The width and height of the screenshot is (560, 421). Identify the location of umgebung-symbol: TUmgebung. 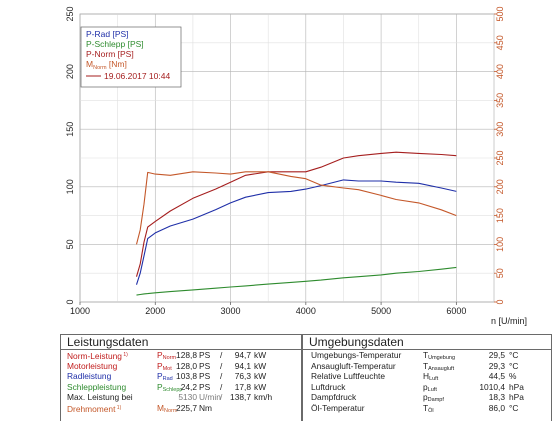
(439, 355).